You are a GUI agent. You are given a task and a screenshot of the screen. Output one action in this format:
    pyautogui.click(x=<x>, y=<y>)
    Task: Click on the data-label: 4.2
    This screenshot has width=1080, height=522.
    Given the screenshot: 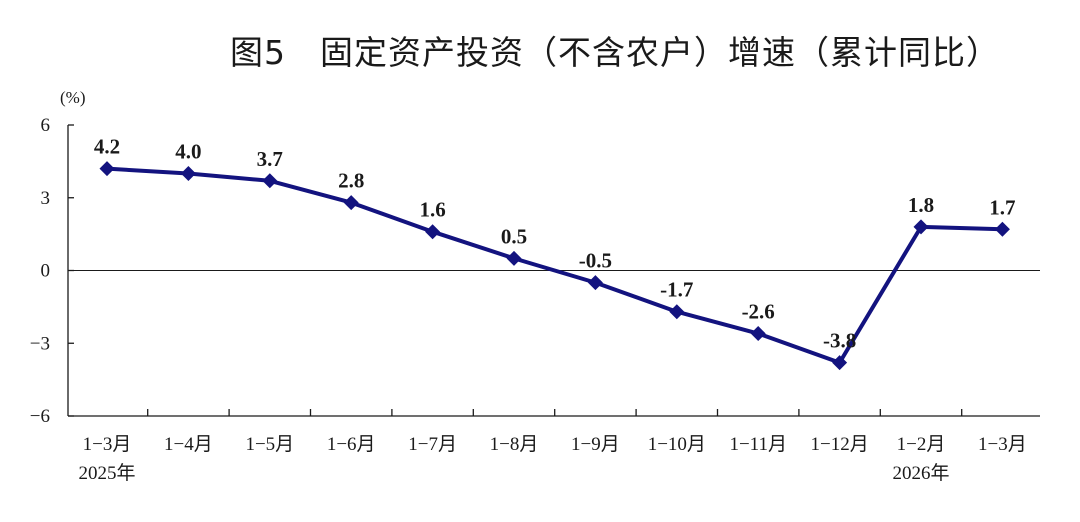 What is the action you would take?
    pyautogui.click(x=107, y=147)
    